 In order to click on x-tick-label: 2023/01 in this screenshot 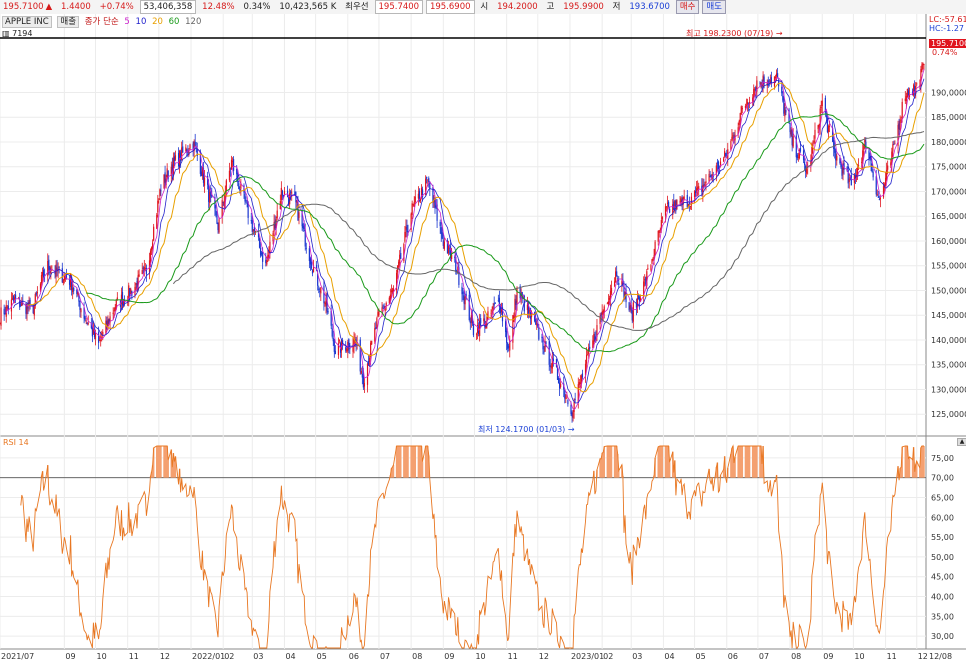, I will do `click(587, 656)`.